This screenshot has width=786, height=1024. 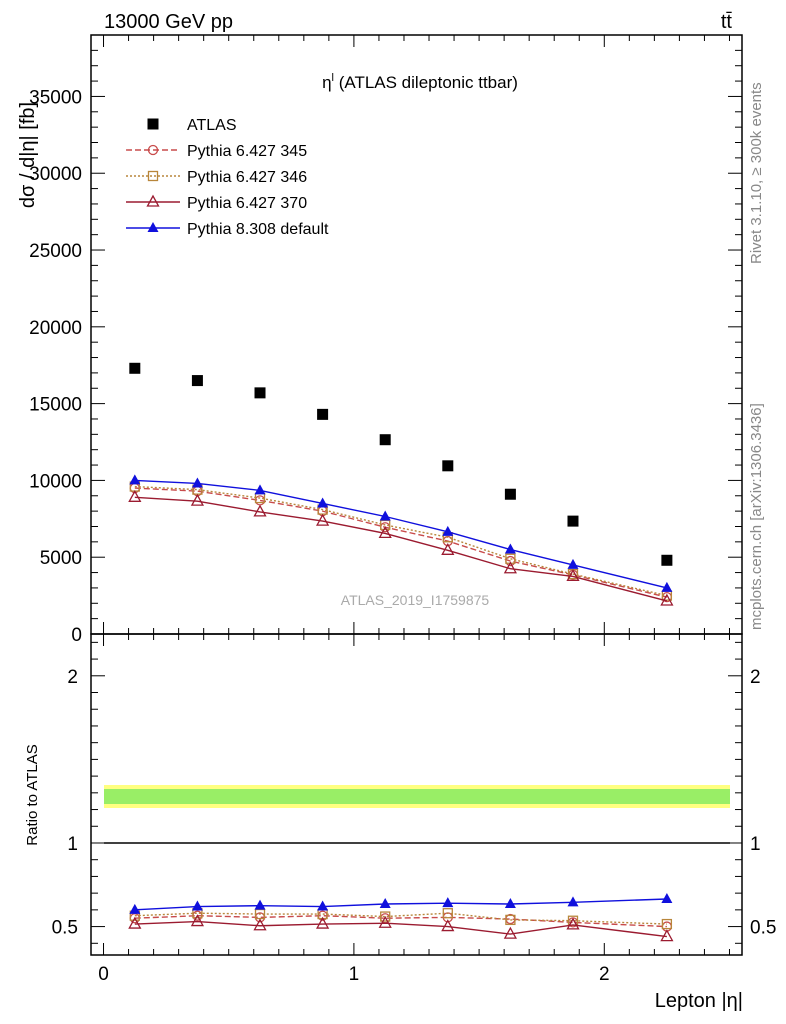 What do you see at coordinates (333, 78) in the screenshot?
I see `title-superscript: l` at bounding box center [333, 78].